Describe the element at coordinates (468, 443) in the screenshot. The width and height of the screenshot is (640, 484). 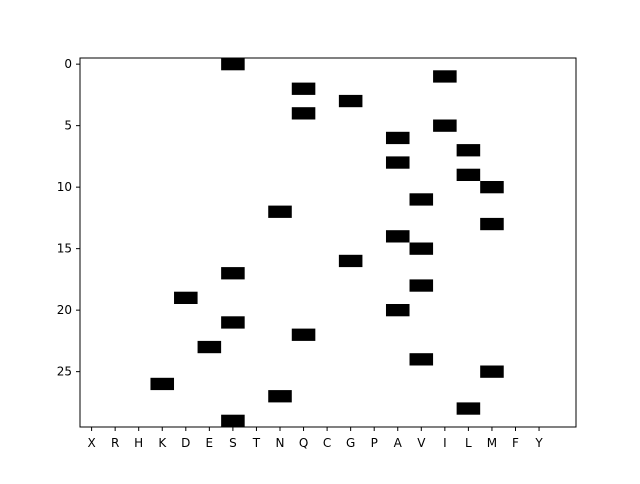
I see `x-tick-label: L` at that location.